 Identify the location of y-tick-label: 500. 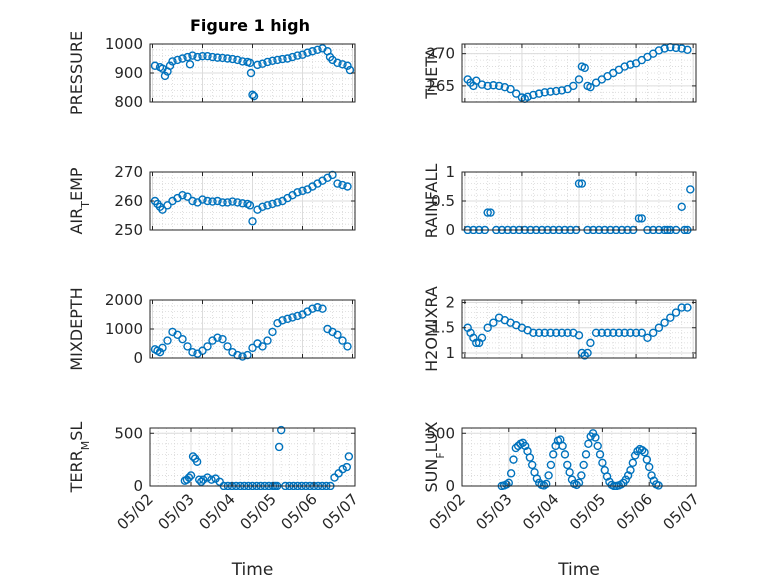
(440, 433).